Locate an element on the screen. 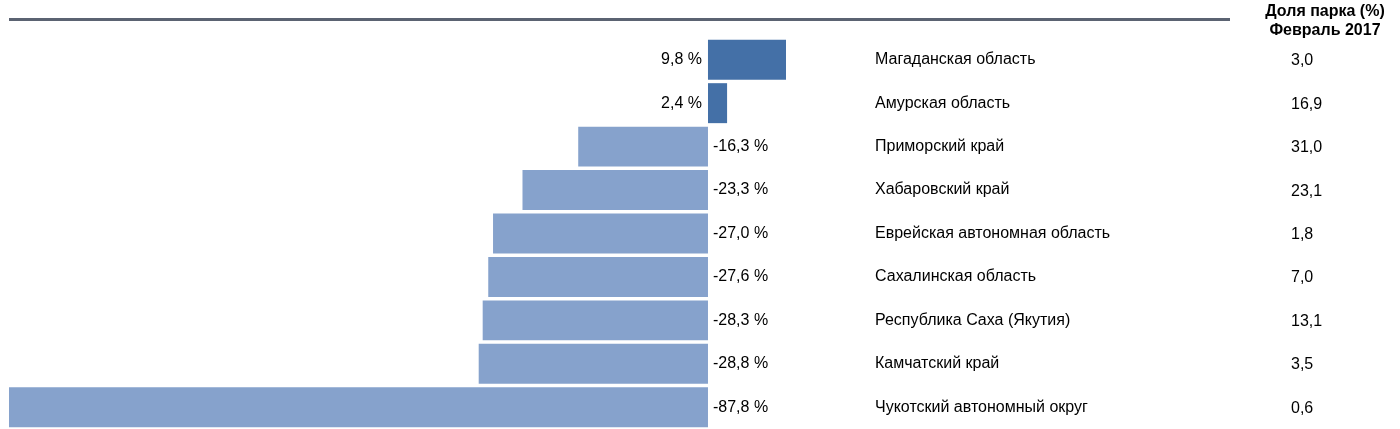 The image size is (1400, 429). text: Февраль 2017 is located at coordinates (1325, 29).